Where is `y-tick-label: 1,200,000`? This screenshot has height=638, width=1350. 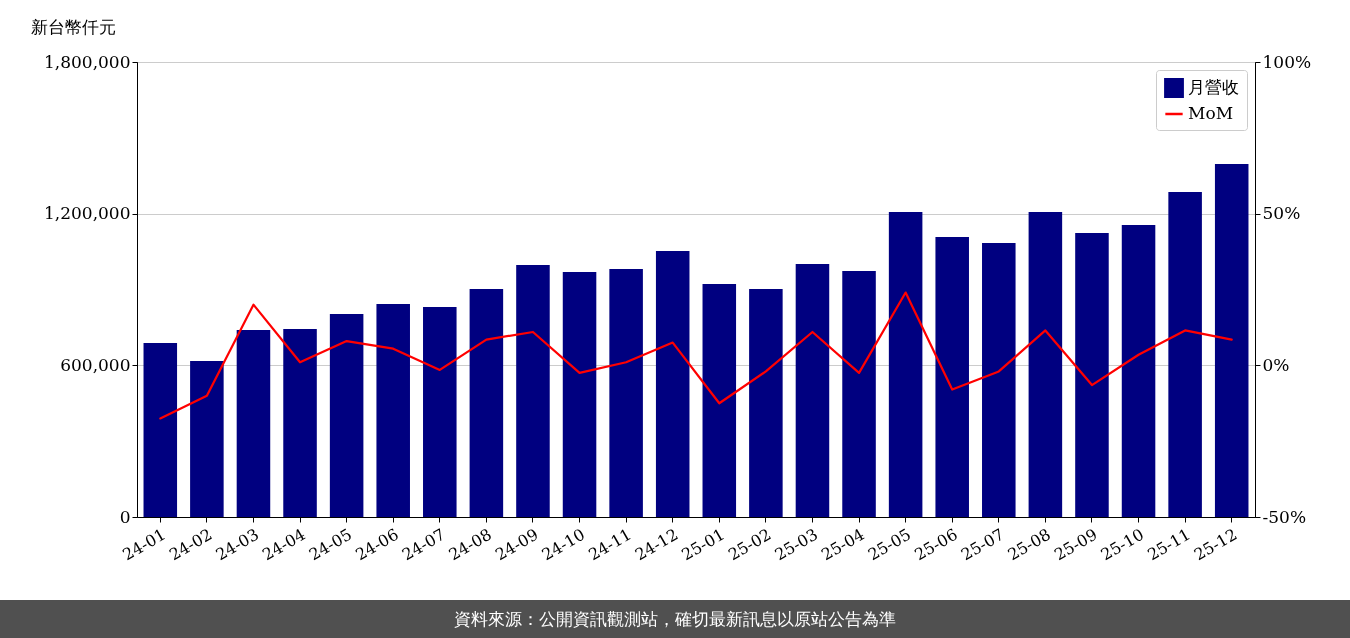
y-tick-label: 1,200,000 is located at coordinates (87, 213).